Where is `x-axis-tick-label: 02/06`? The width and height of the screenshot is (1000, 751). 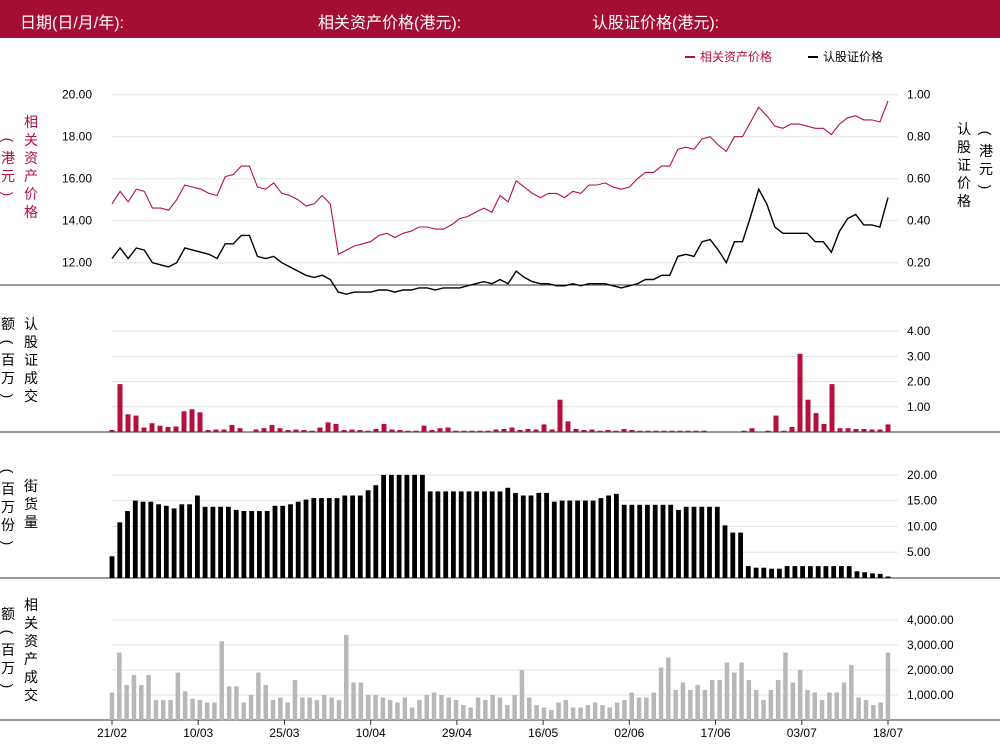
x-axis-tick-label: 02/06 is located at coordinates (629, 733).